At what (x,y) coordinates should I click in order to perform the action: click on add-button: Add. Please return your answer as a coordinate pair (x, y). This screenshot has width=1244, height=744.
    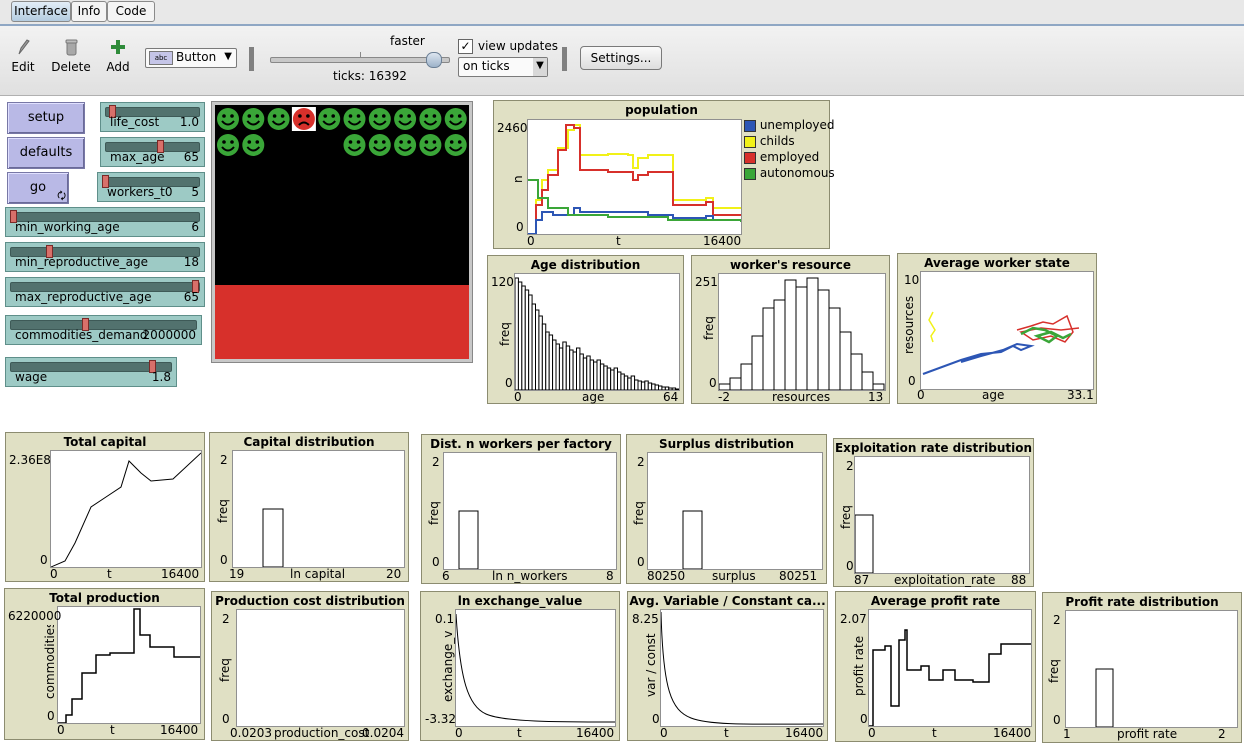
    Looking at the image, I should click on (118, 58).